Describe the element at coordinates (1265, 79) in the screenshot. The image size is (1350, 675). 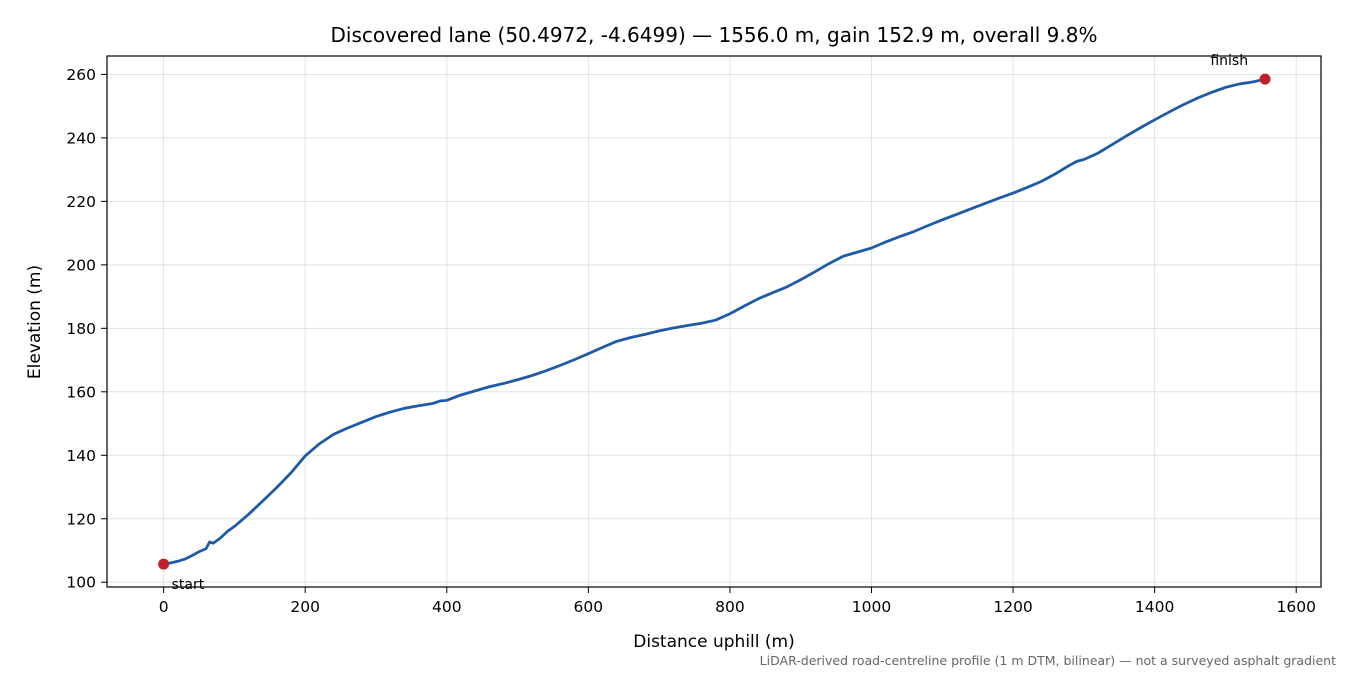
I see `finish-point` at that location.